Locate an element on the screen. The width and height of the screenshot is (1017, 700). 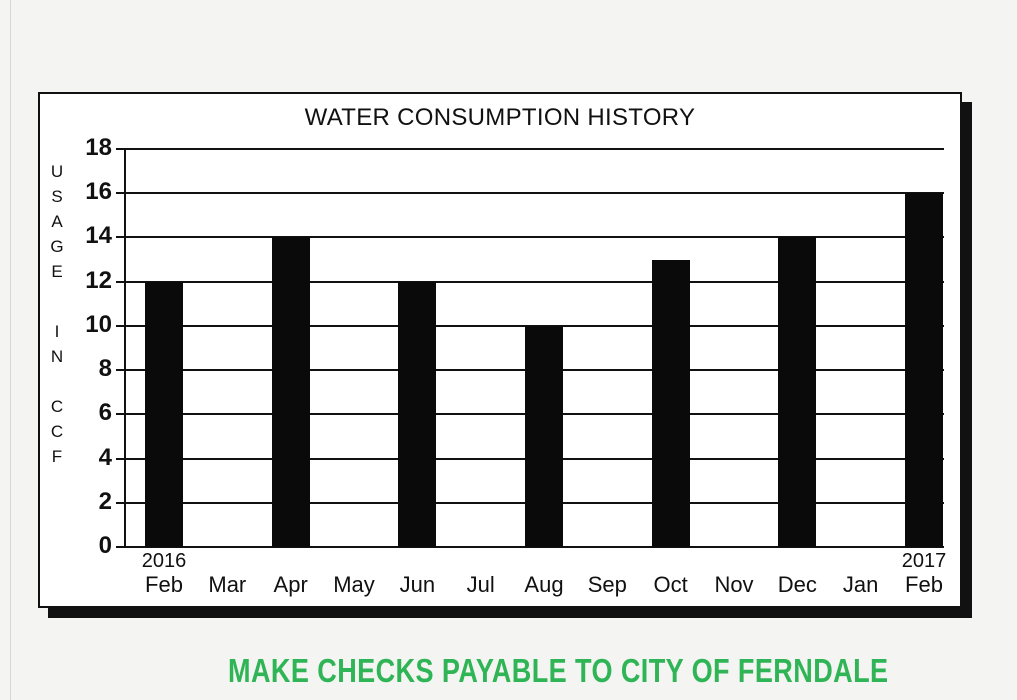
y-axis-title-letter: E is located at coordinates (57, 271).